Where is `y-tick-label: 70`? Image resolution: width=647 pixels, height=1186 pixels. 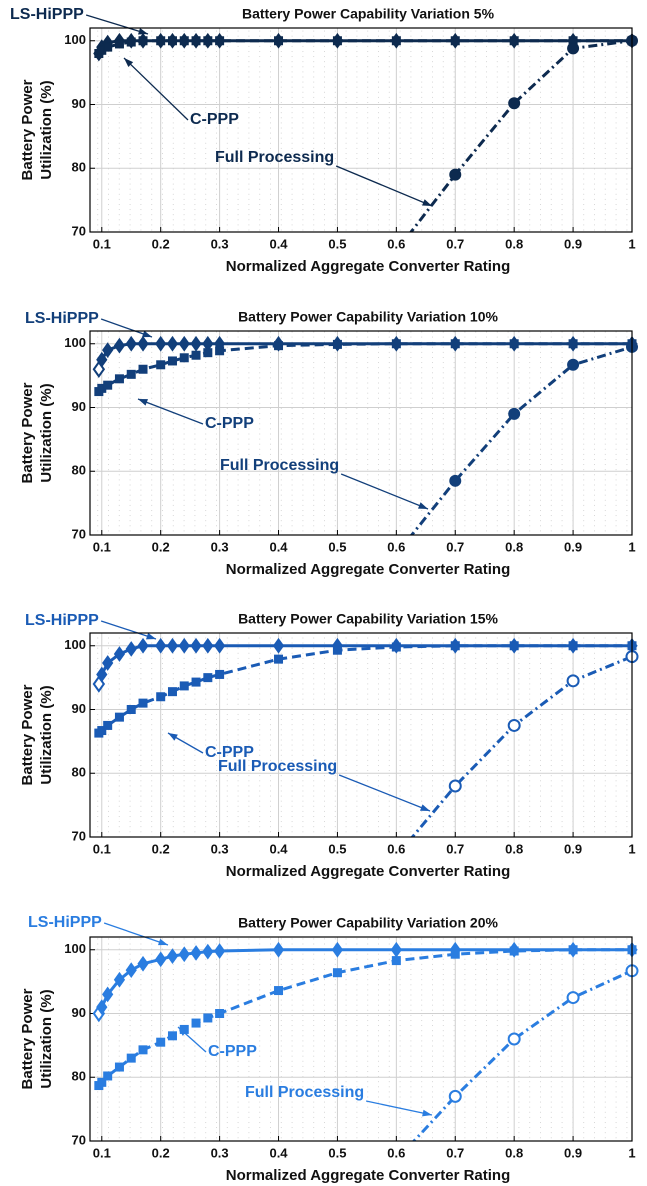
y-tick-label: 70 is located at coordinates (79, 533).